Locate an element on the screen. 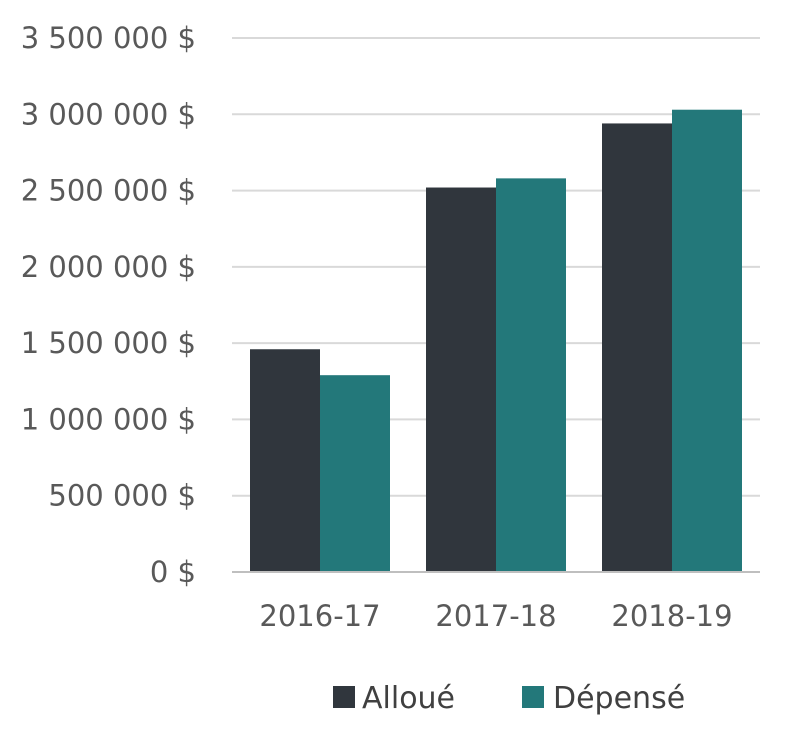 Image resolution: width=812 pixels, height=747 pixels. x-axis-ticks: 2016-17 2017-18 2018-19 is located at coordinates (495, 616).